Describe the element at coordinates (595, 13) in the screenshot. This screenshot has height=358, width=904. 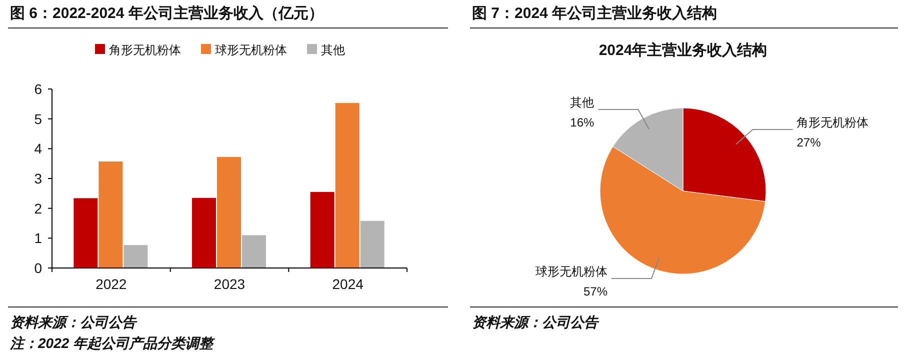
I see `chart-title: 图 7：2024 年公司主营业务收入结构` at that location.